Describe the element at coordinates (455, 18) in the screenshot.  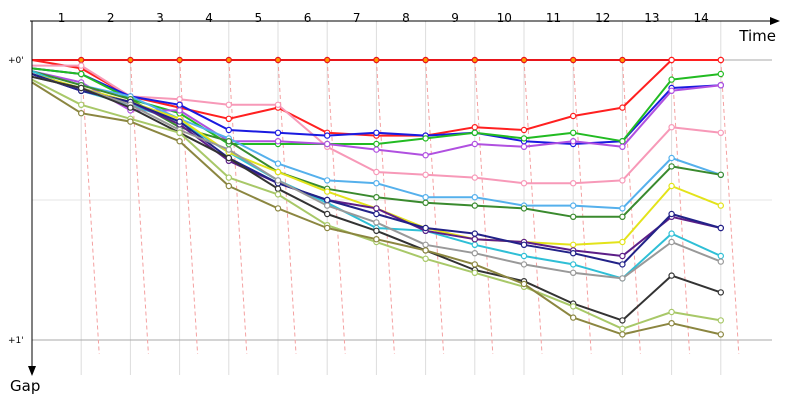
I see `lap-label: 9` at that location.